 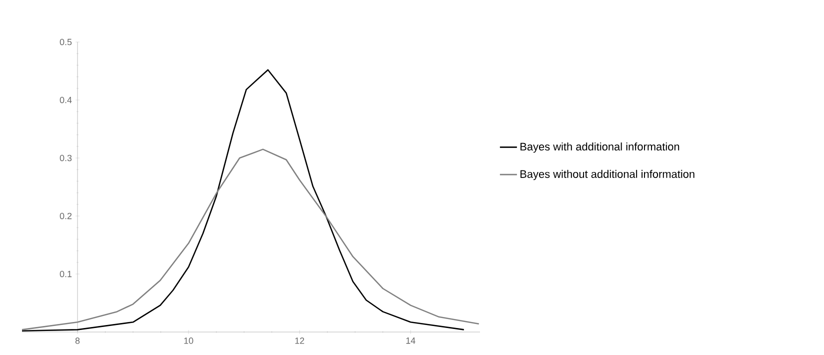 I want to click on x-tick-label: 12, so click(x=299, y=341).